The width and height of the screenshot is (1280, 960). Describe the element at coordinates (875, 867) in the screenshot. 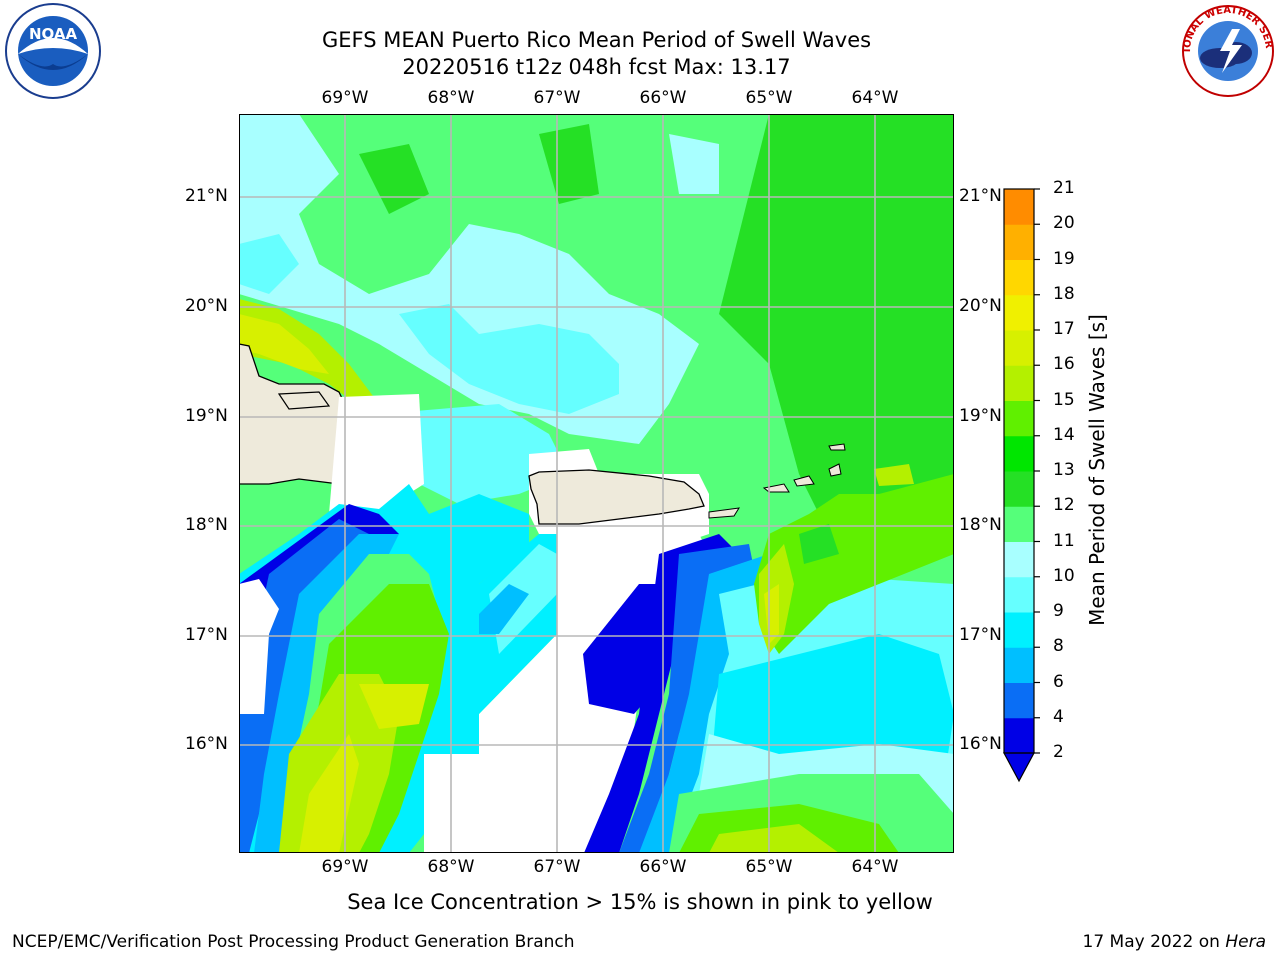

I see `lon-label-bottom: 64°W` at that location.